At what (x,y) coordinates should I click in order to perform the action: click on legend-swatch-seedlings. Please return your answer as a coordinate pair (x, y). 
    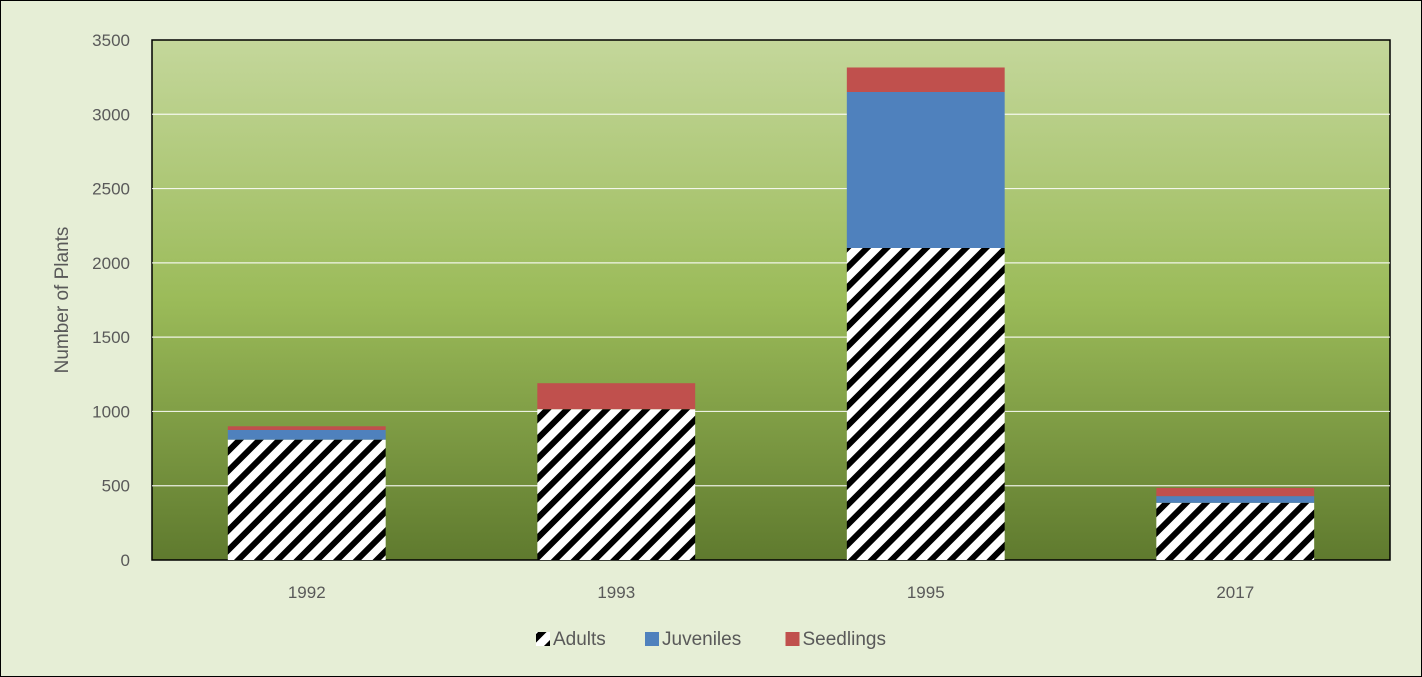
    Looking at the image, I should click on (792, 639).